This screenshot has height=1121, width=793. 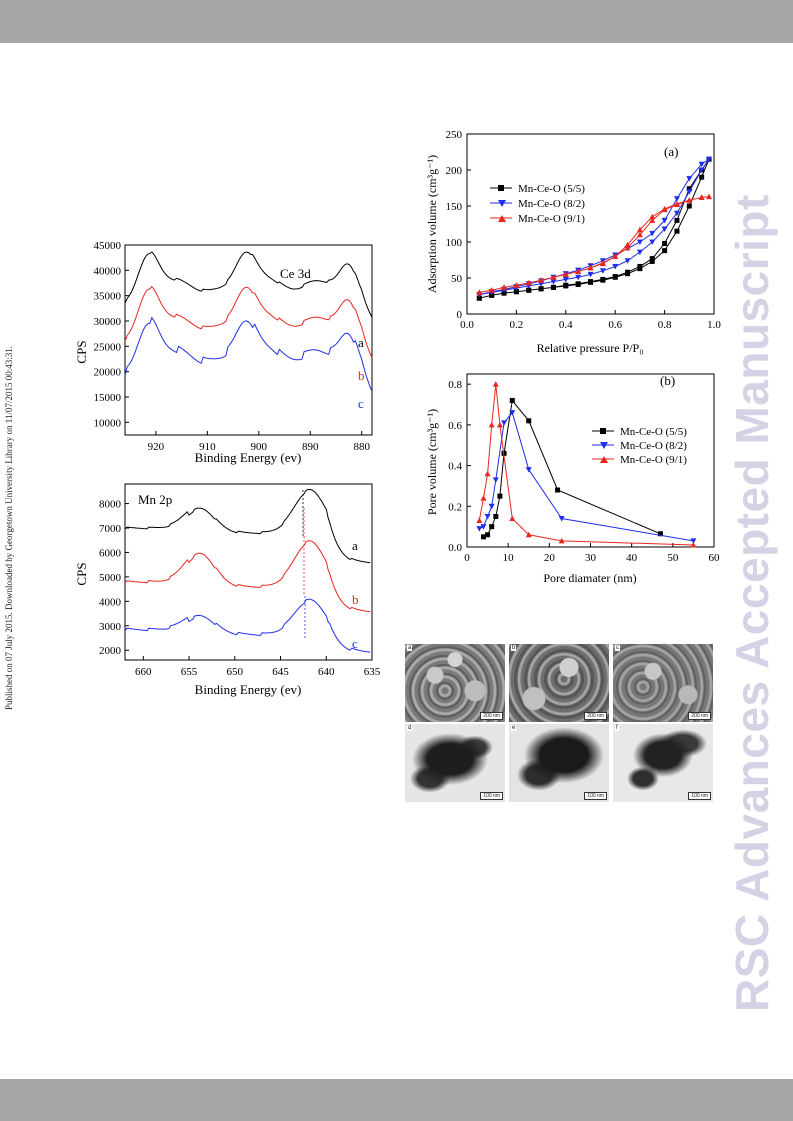 I want to click on ce3d-ytick: 25000, so click(x=108, y=347).